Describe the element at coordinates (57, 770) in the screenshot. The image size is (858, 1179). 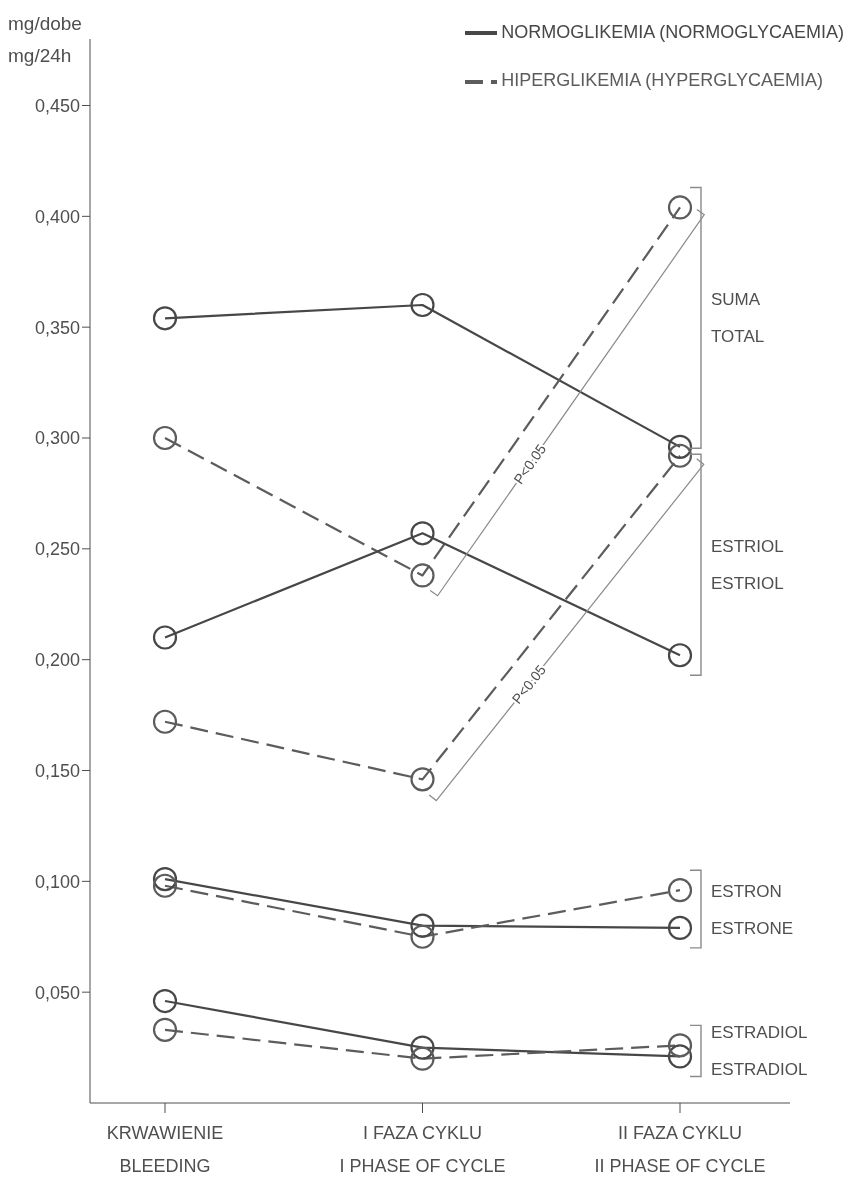
I see `y-tick-label: 0,150` at that location.